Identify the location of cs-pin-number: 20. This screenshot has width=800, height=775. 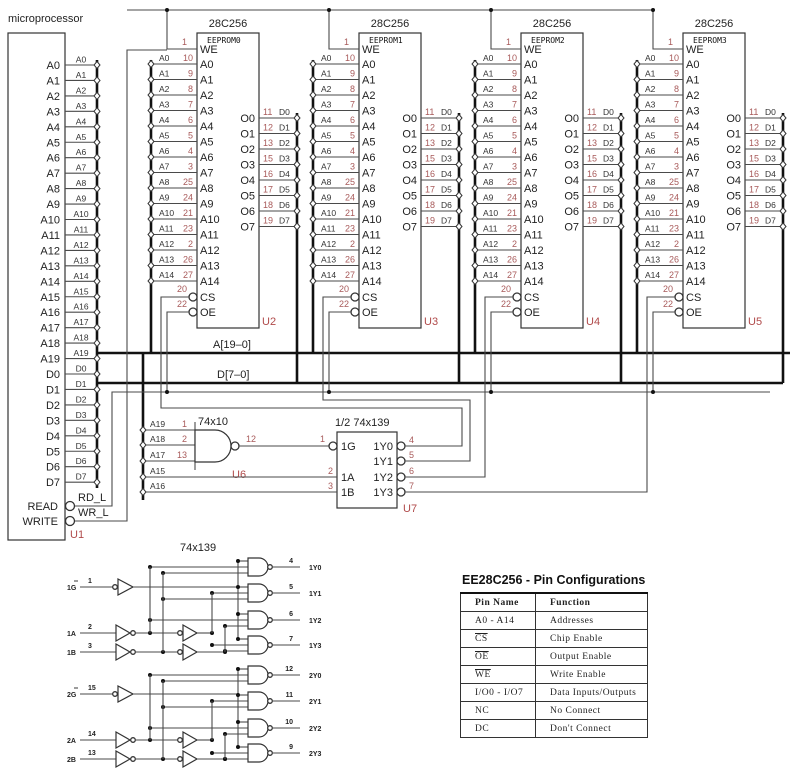
(668, 289).